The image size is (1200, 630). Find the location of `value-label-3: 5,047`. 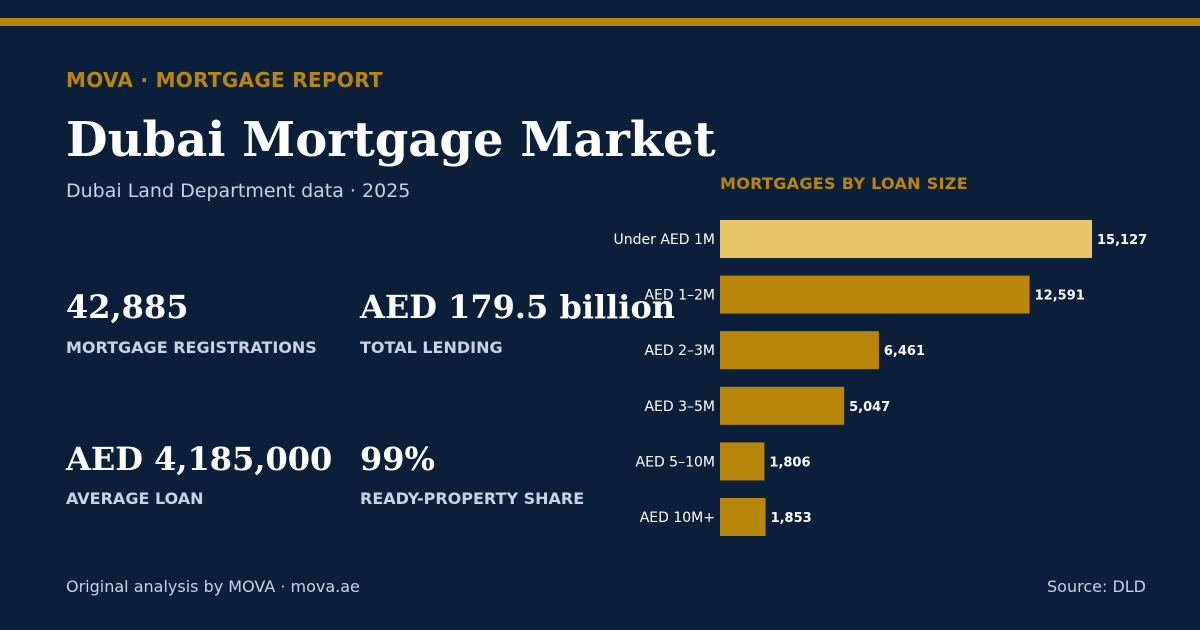

value-label-3: 5,047 is located at coordinates (869, 407).